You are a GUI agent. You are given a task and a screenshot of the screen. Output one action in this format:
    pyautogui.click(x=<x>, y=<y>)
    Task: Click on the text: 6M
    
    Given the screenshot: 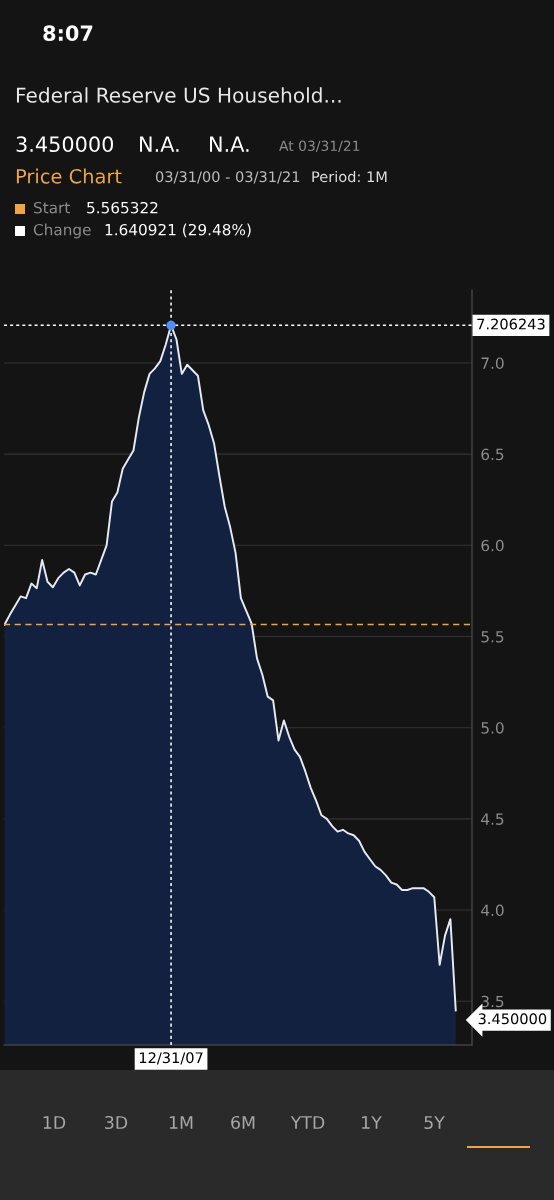 What is the action you would take?
    pyautogui.click(x=243, y=1122)
    